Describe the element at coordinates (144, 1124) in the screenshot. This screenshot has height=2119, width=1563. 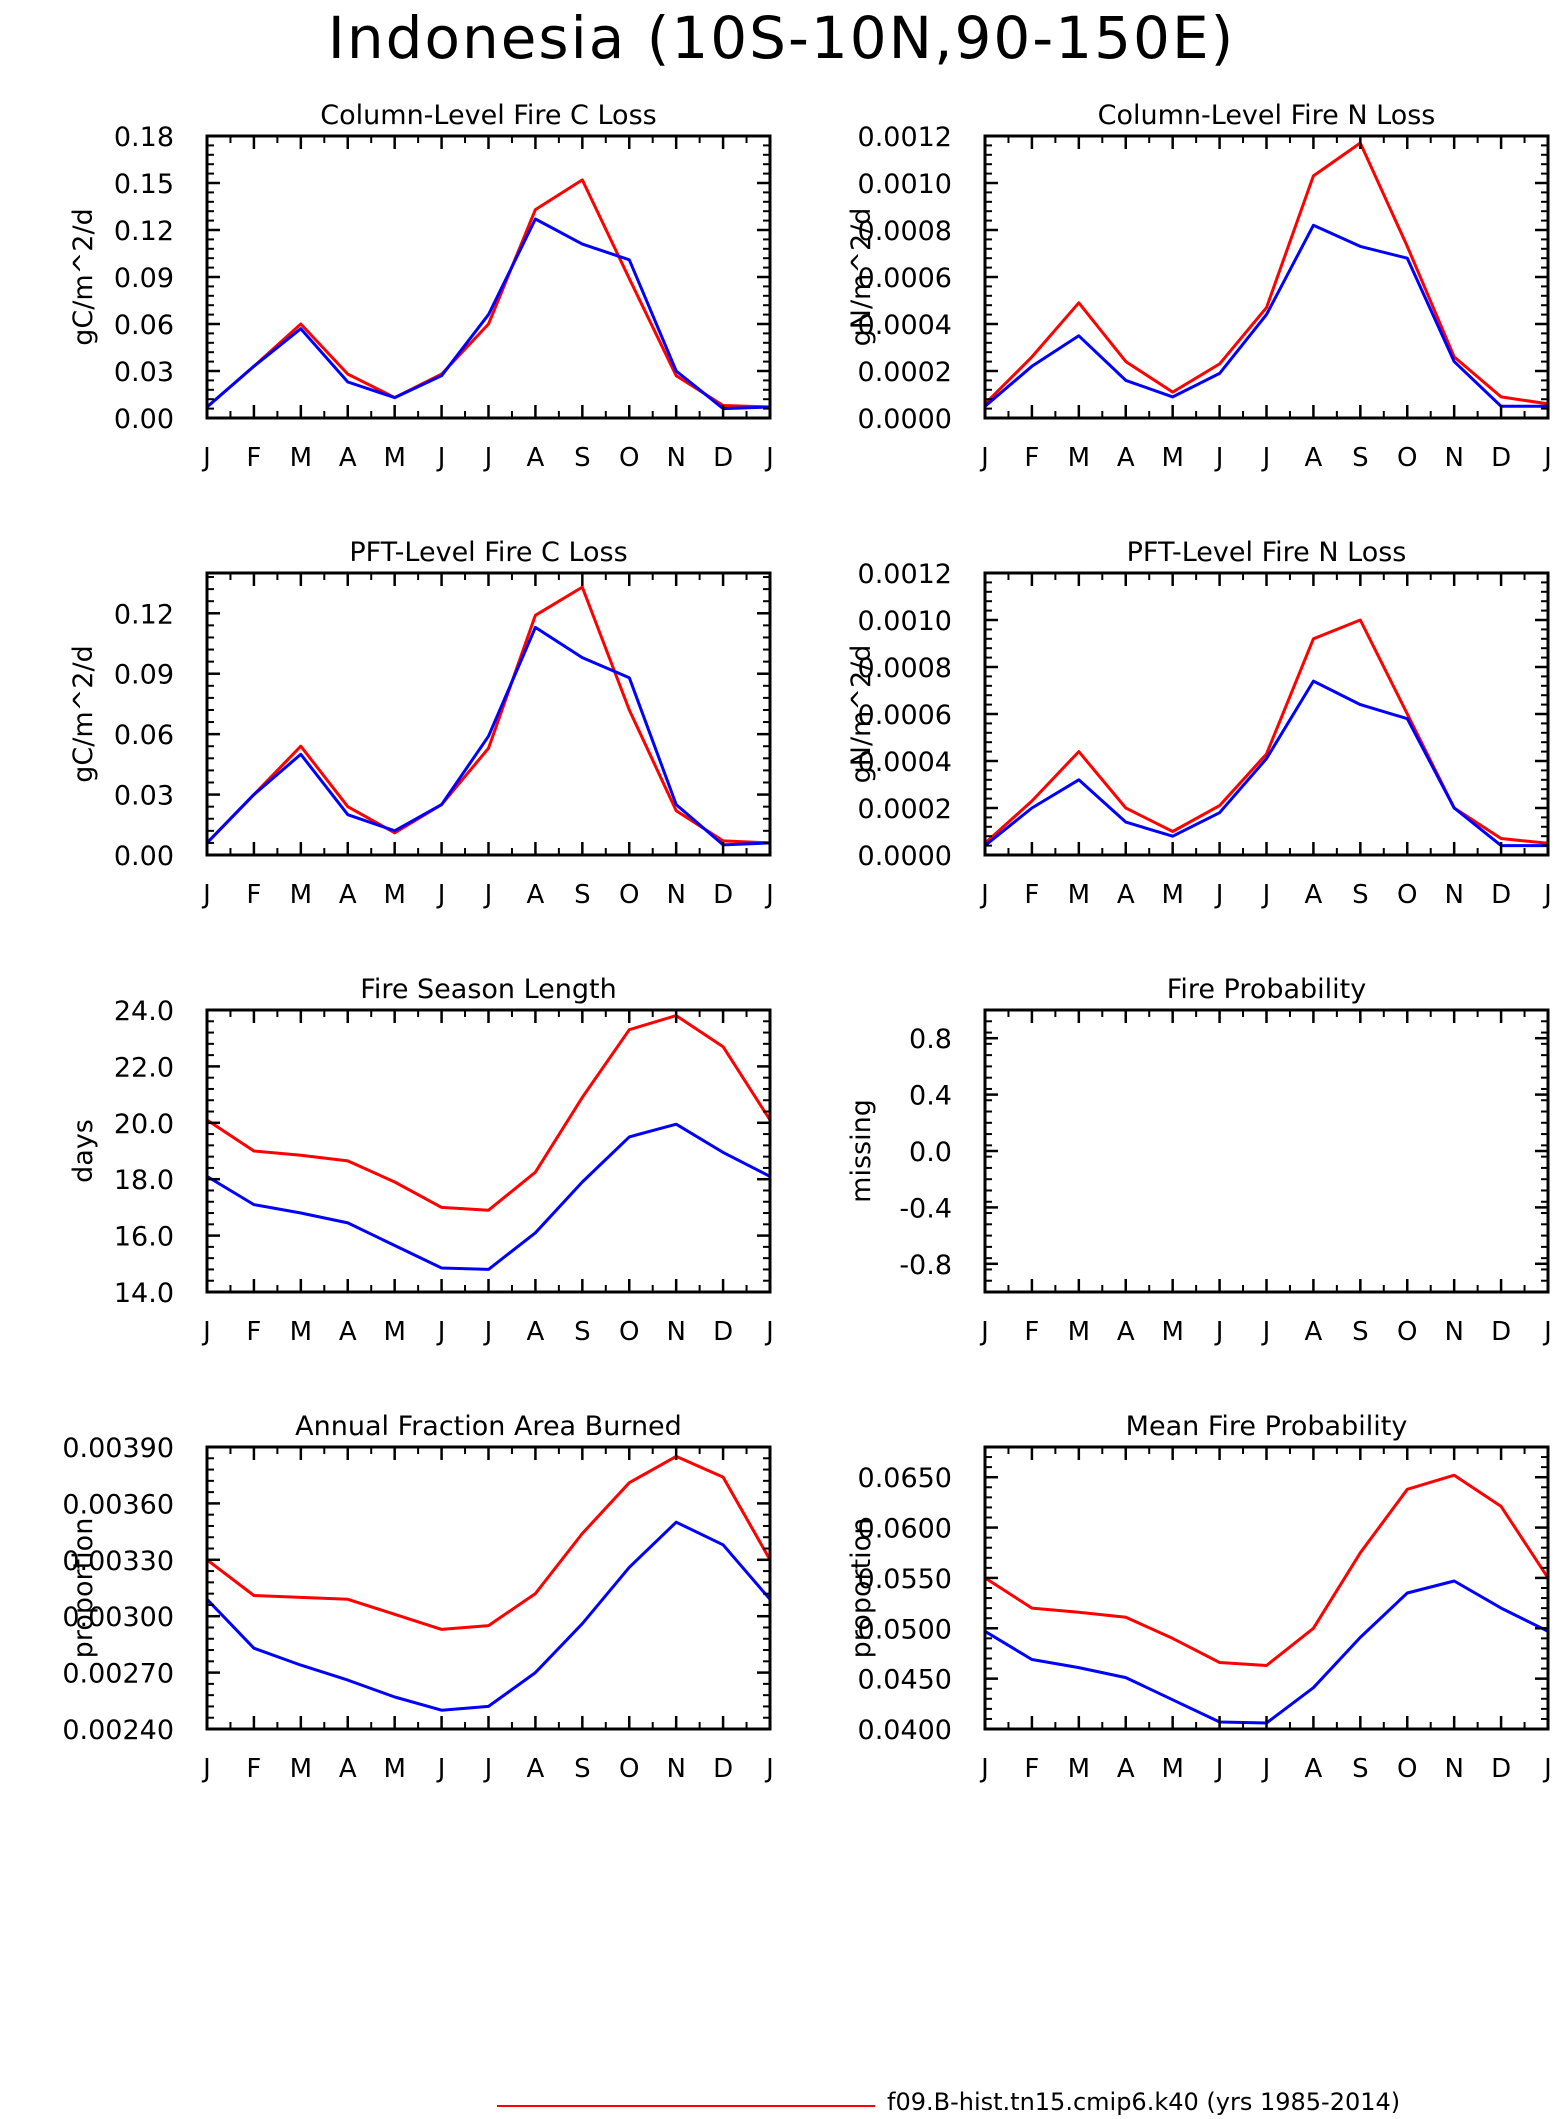
I see `y-tick-label: 20.0` at that location.